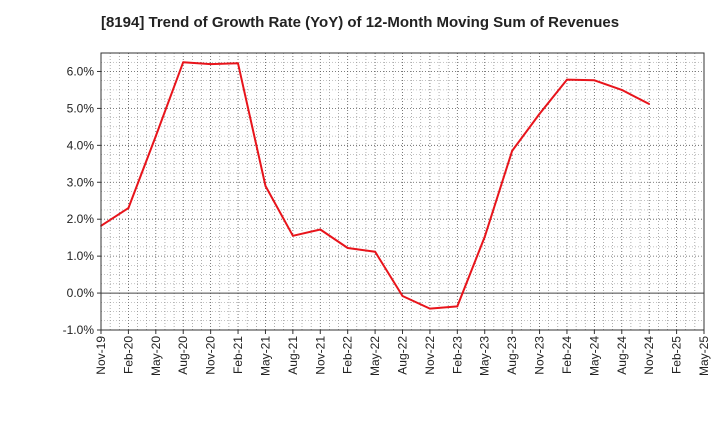 Image resolution: width=720 pixels, height=440 pixels. Describe the element at coordinates (101, 355) in the screenshot. I see `x-tick-label: Nov-19` at that location.